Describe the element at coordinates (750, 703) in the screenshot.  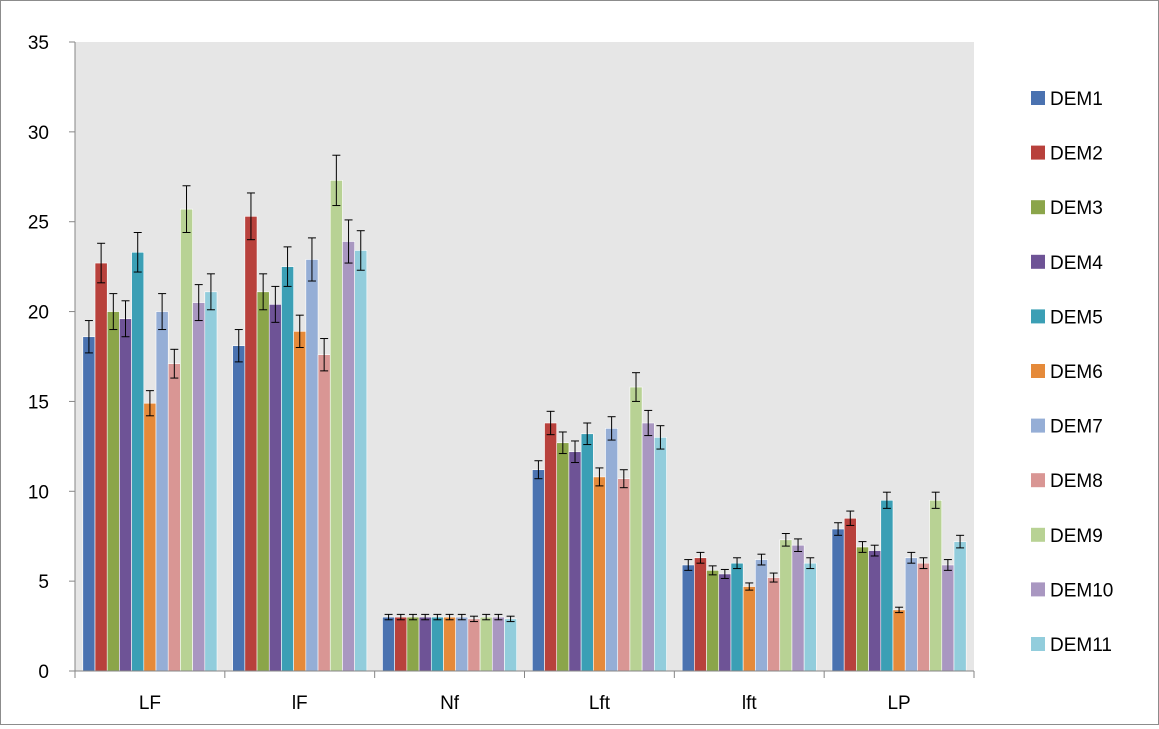
I see `x-tick-label: lft` at that location.